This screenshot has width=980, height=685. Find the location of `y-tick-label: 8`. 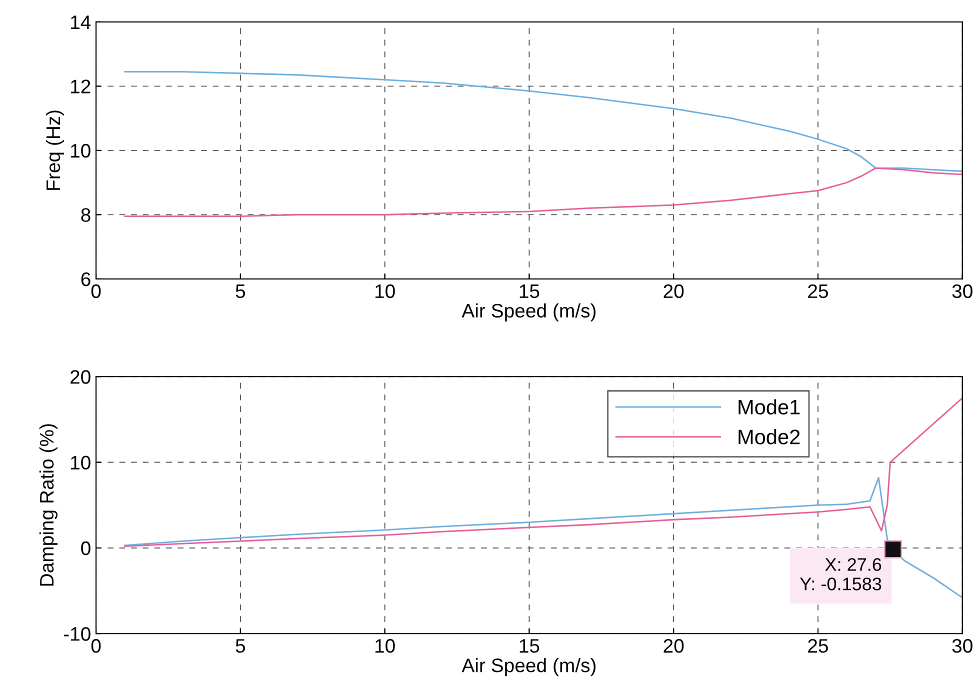

y-tick-label: 8 is located at coordinates (85, 215).